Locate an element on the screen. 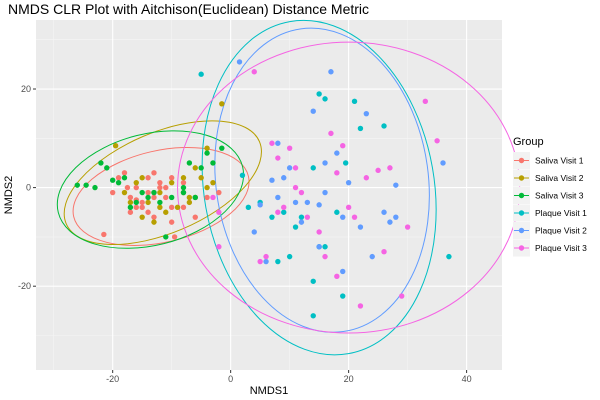 The height and width of the screenshot is (400, 600). x-axis-label: NMDS1 is located at coordinates (269, 391).